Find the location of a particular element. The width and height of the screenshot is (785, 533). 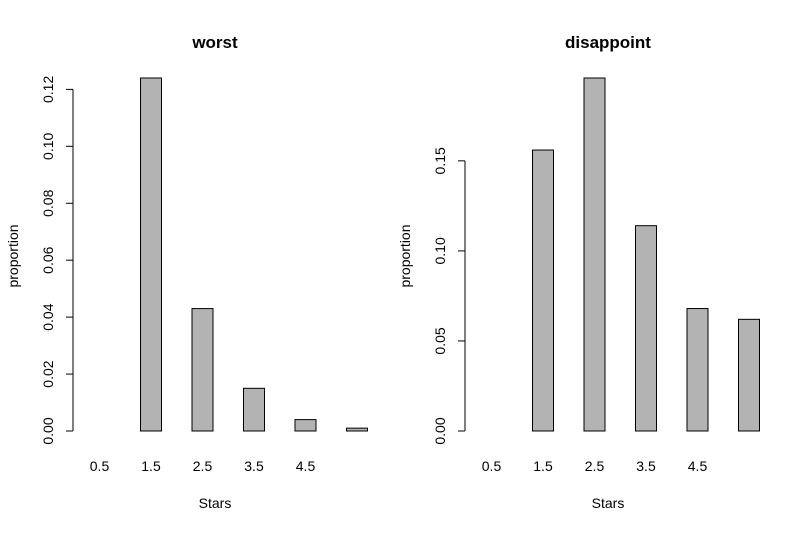

y-tick-label: 0.15 is located at coordinates (440, 160).